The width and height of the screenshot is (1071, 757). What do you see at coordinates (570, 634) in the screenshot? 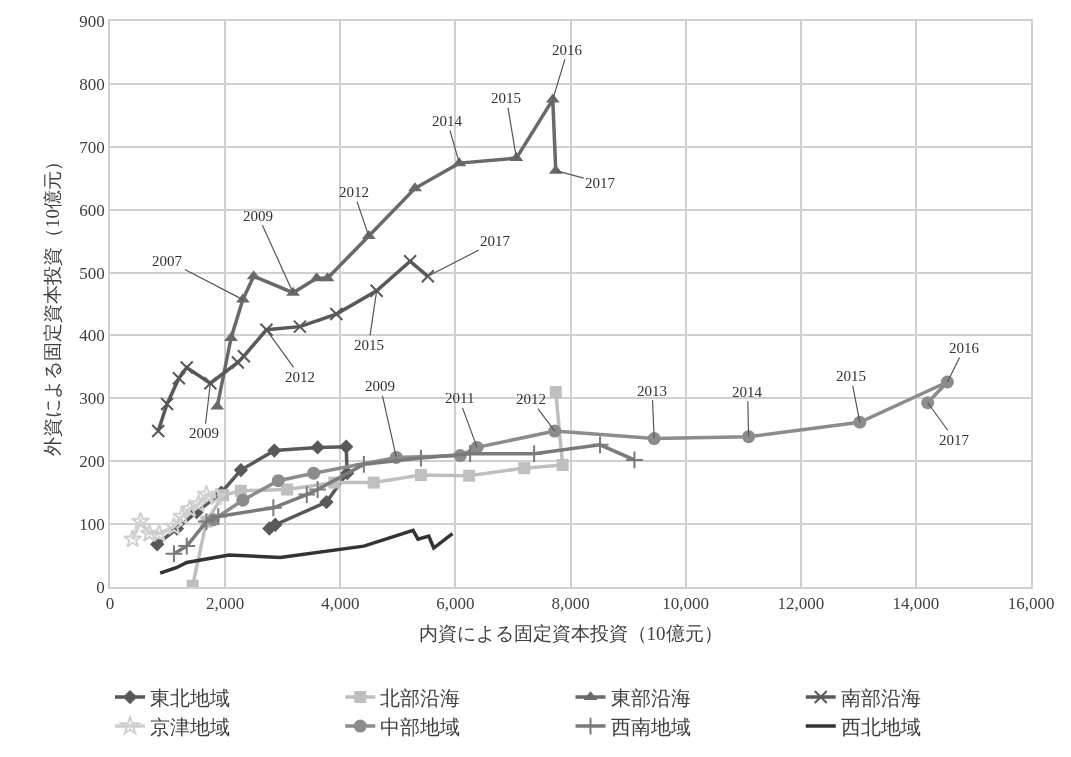
I see `x-axis-title: 内資による固定資本投資（10億元）` at bounding box center [570, 634].